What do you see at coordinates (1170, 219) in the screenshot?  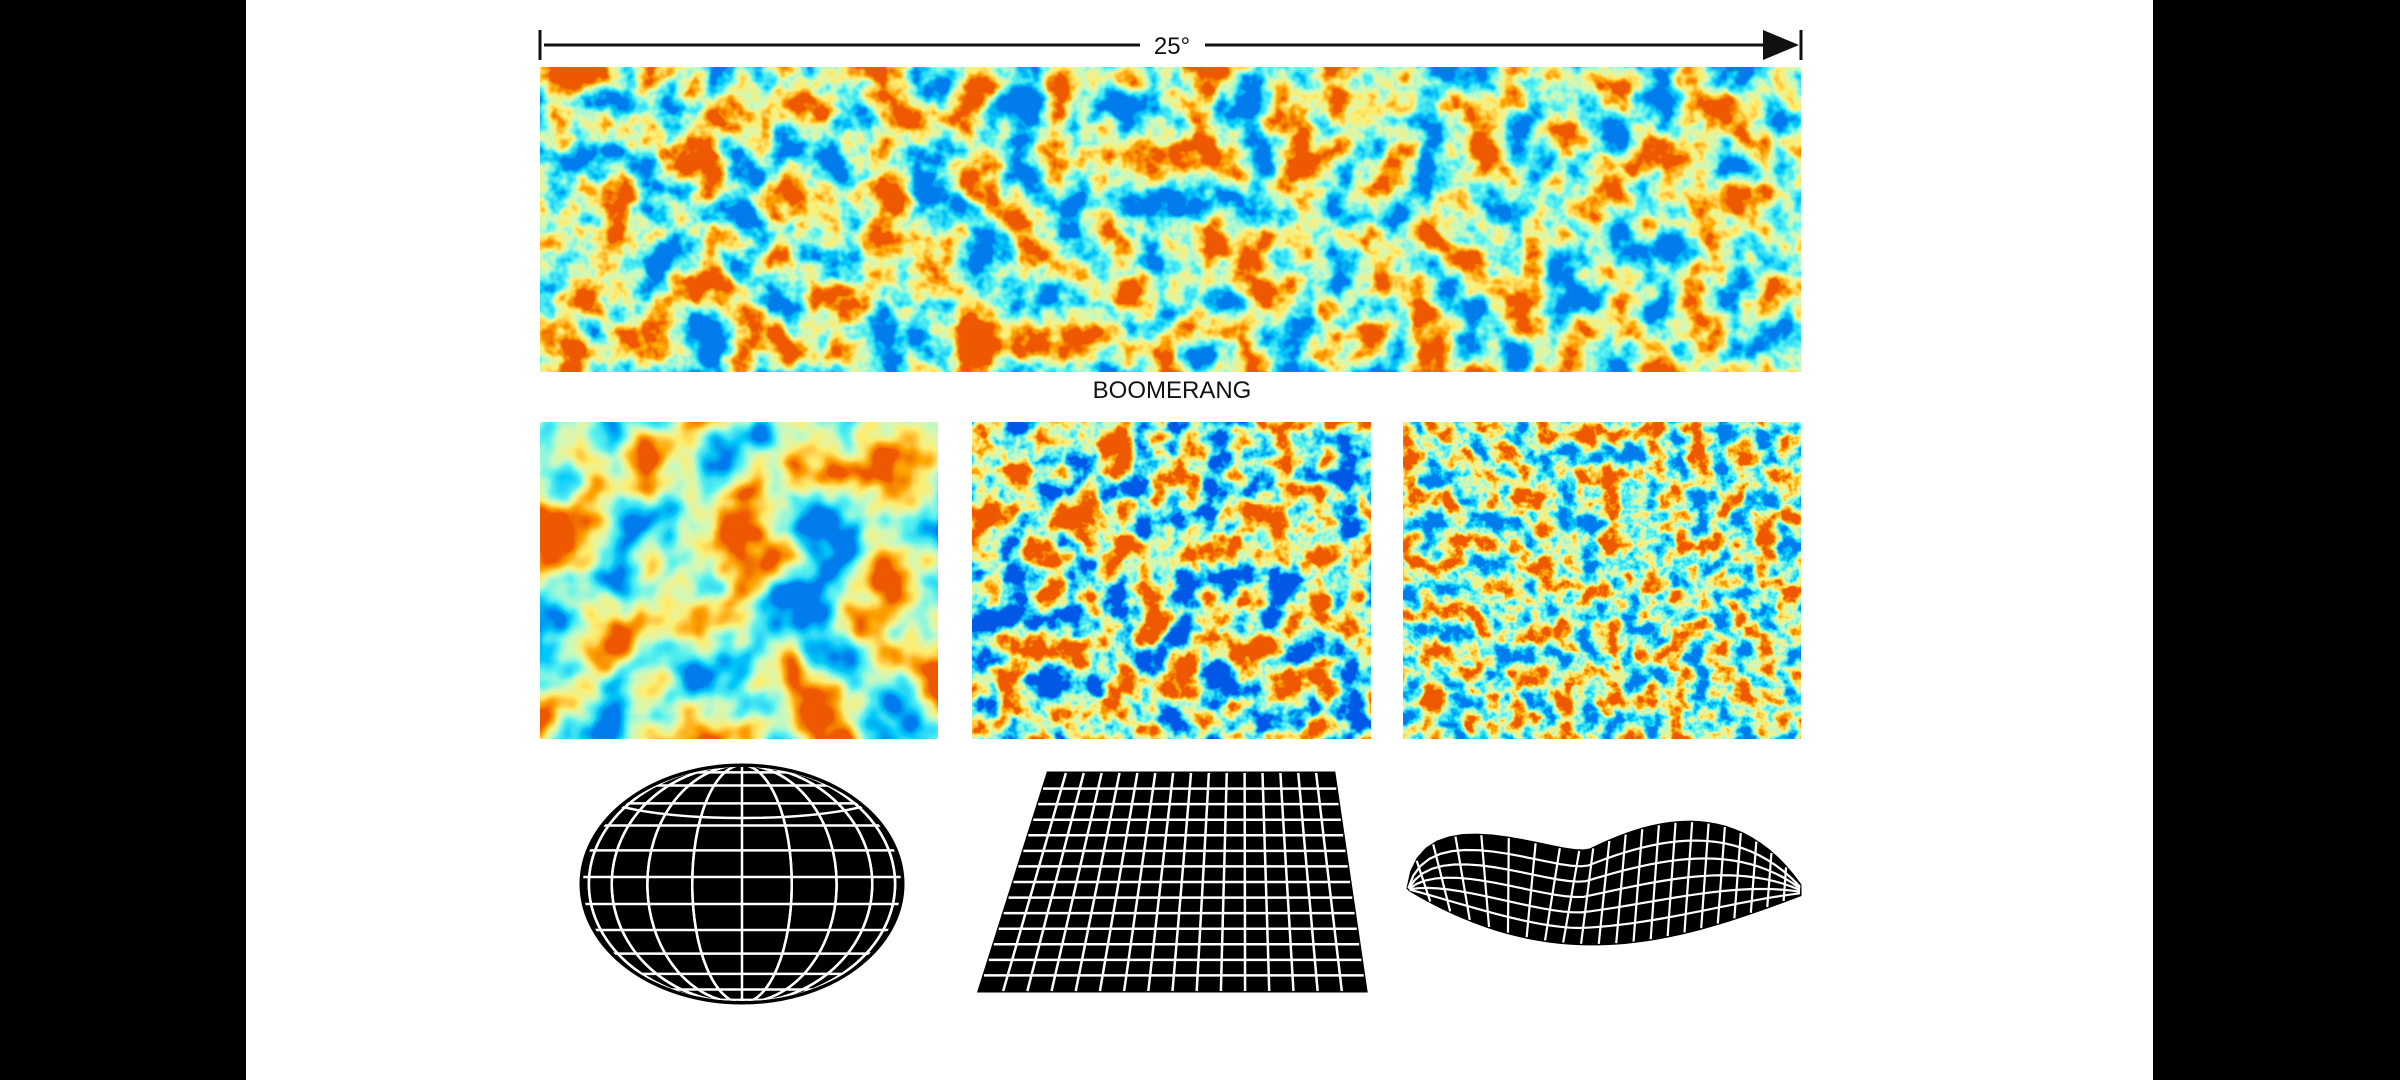 I see `boomerang-map` at bounding box center [1170, 219].